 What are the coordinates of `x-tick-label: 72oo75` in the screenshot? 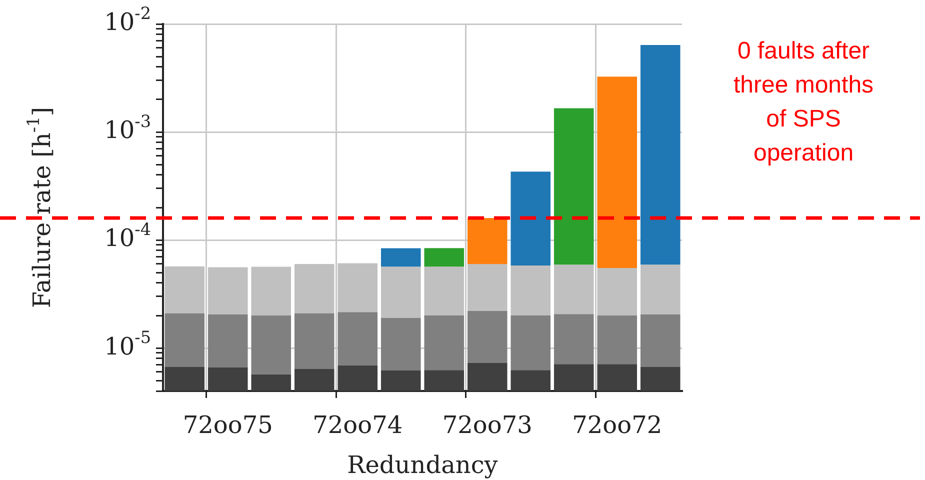 It's located at (227, 425).